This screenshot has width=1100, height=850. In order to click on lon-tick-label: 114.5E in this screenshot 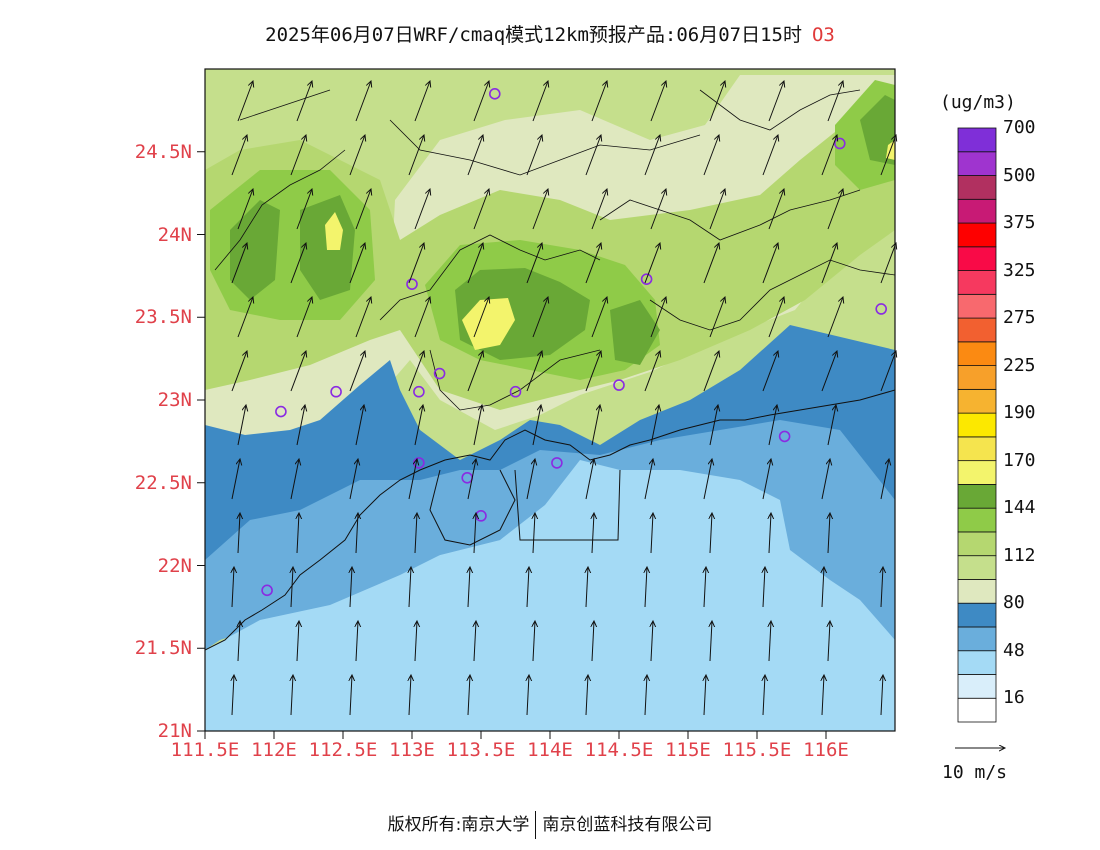, I will do `click(619, 750)`.